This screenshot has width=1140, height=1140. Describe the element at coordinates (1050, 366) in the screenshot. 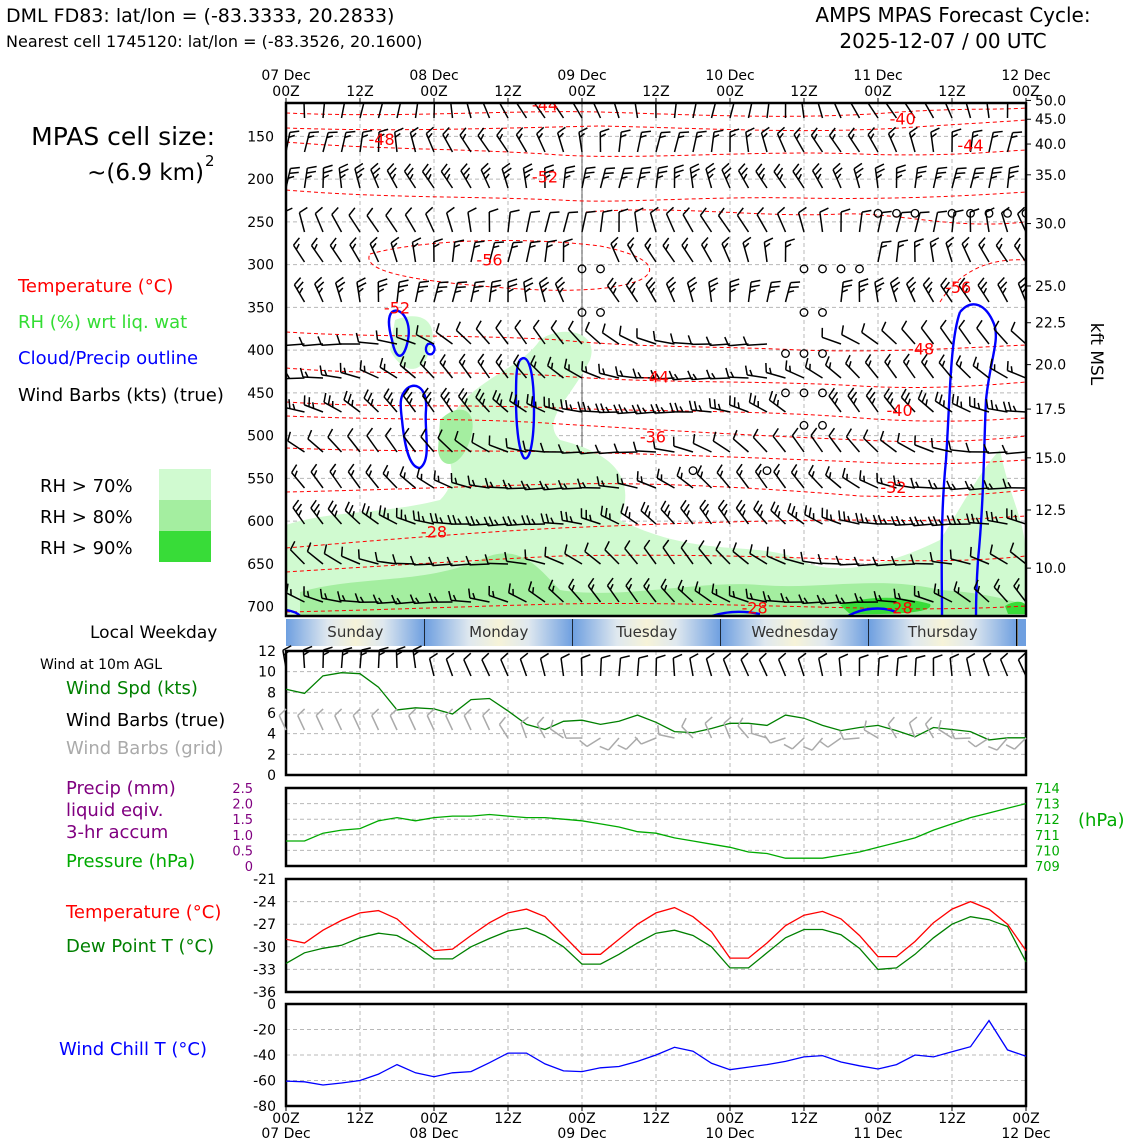

I see `height-tick-label: 20.0` at that location.